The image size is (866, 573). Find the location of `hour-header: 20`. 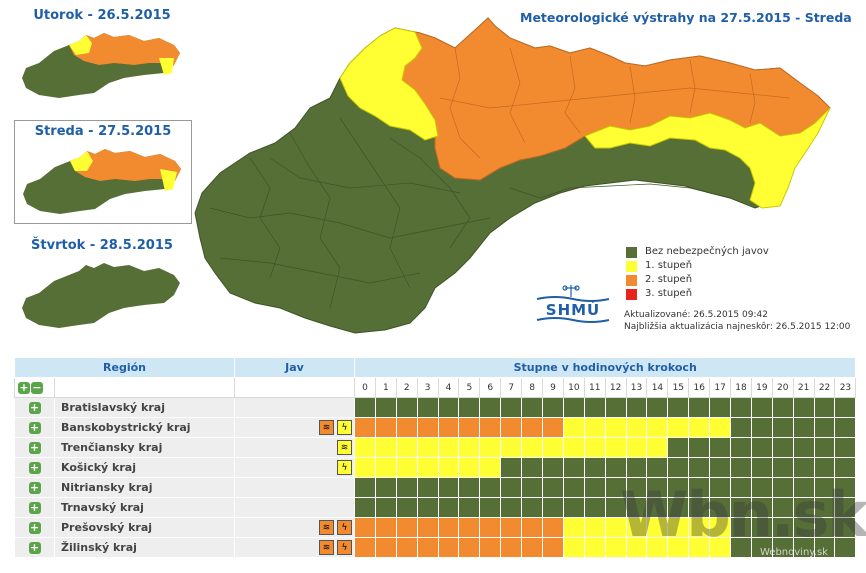

hour-header: 20 is located at coordinates (782, 387).